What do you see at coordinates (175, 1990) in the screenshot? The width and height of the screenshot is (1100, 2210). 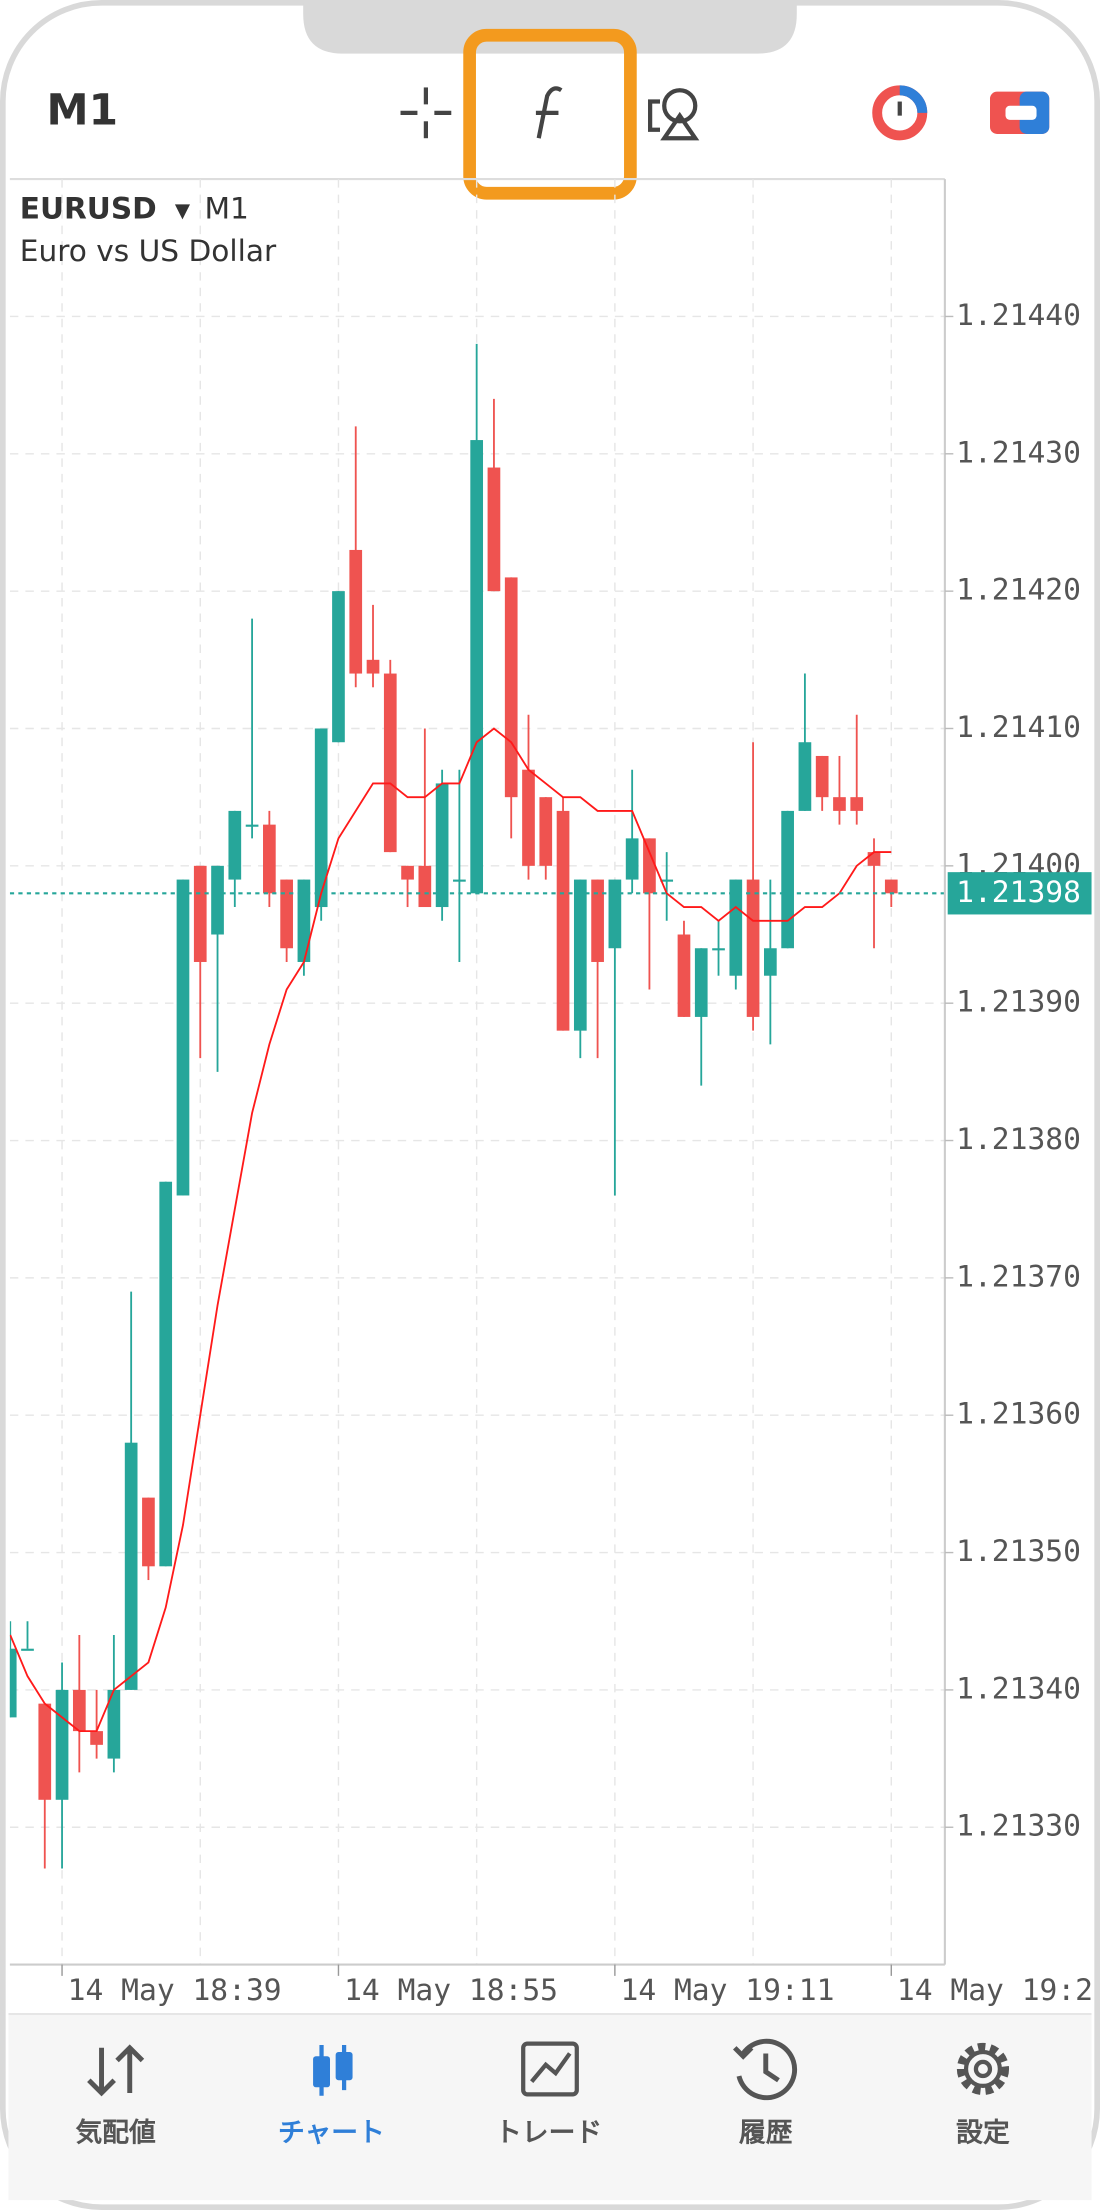 I see `x-tick-label: 14 May 18:39` at bounding box center [175, 1990].